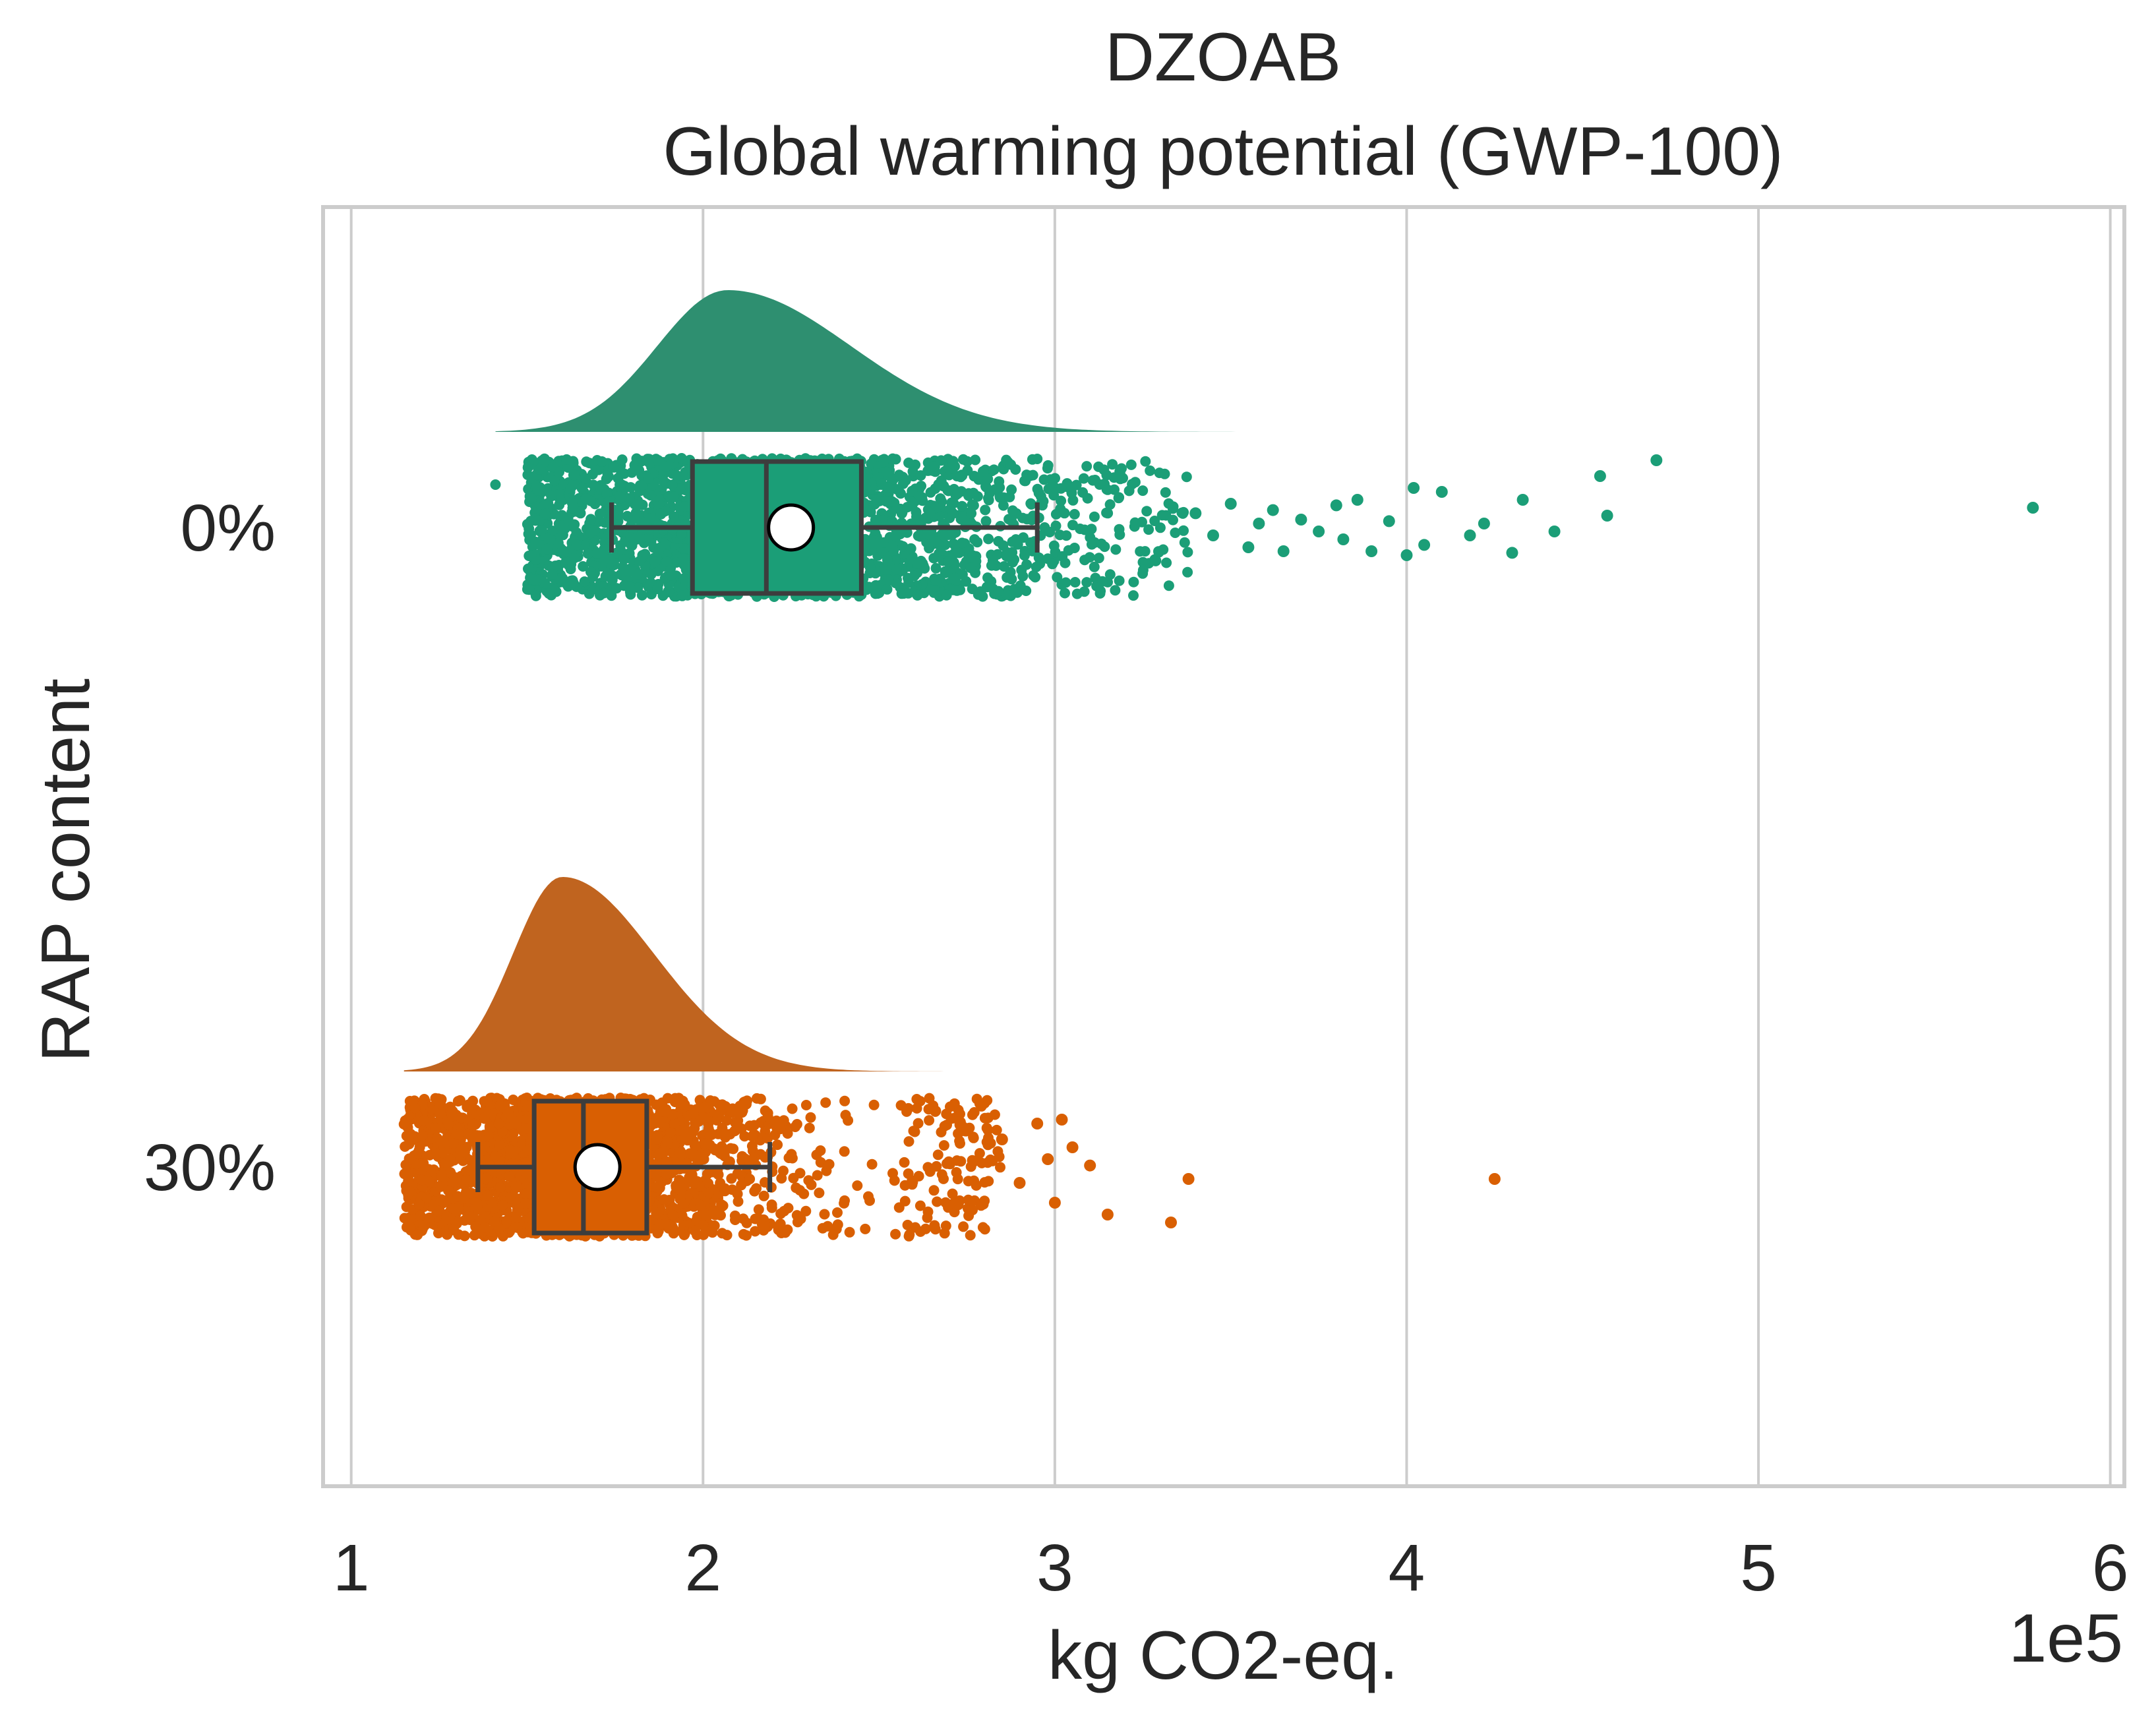 This screenshot has width=2156, height=1717. What do you see at coordinates (66, 870) in the screenshot?
I see `y-axis-label: RAP content` at bounding box center [66, 870].